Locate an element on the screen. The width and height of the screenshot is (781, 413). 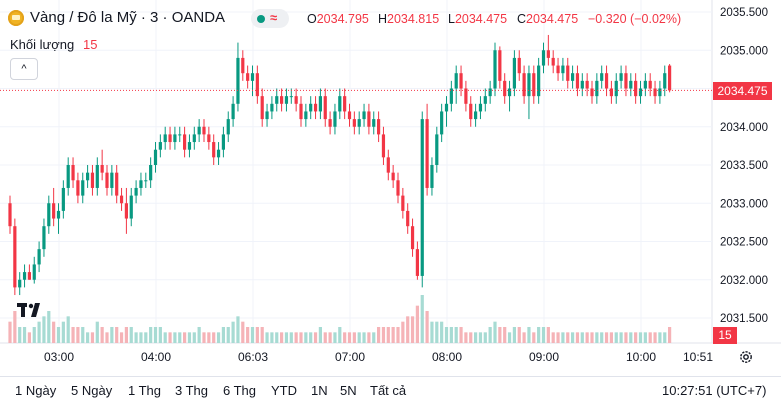
tradingview-logo-icon is located at coordinates (31, 310).